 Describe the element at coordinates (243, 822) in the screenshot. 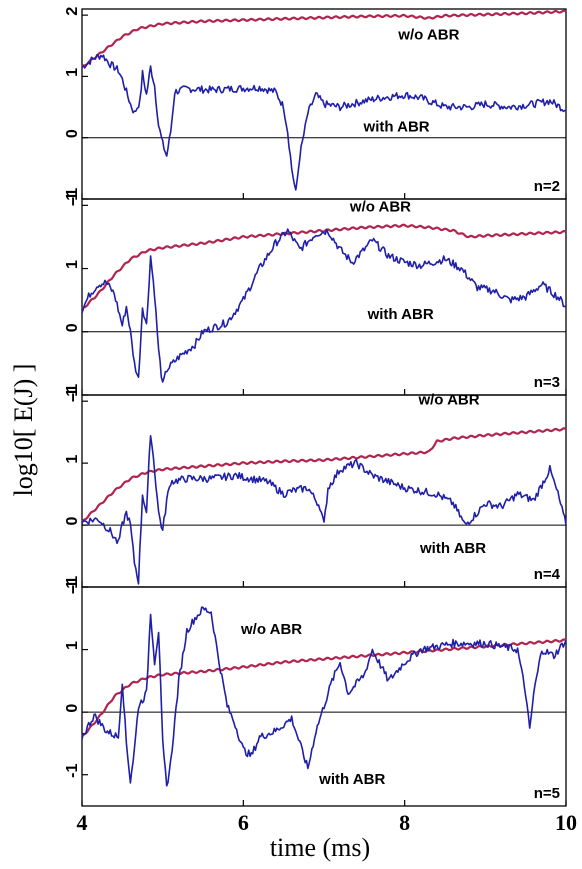

I see `x-tick-label: 6` at that location.